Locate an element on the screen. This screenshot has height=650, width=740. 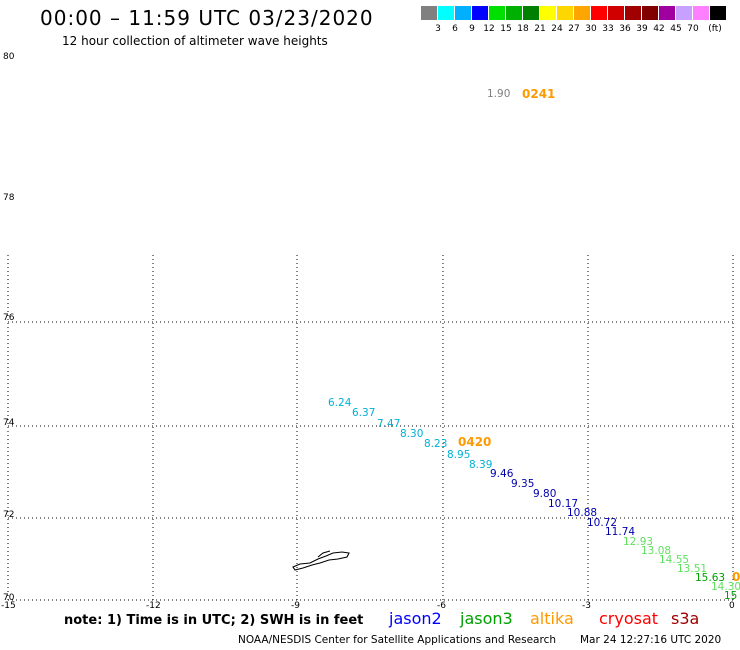
wave-height-reading: 15.63 is located at coordinates (710, 578).